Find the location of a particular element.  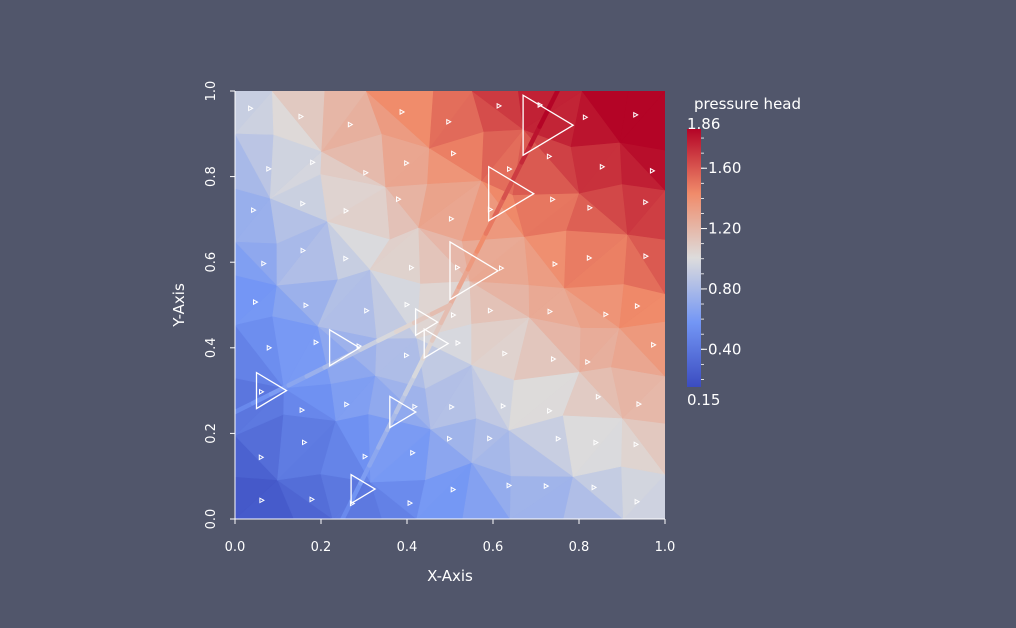

y-axis-label: Y-Axis is located at coordinates (179, 305).